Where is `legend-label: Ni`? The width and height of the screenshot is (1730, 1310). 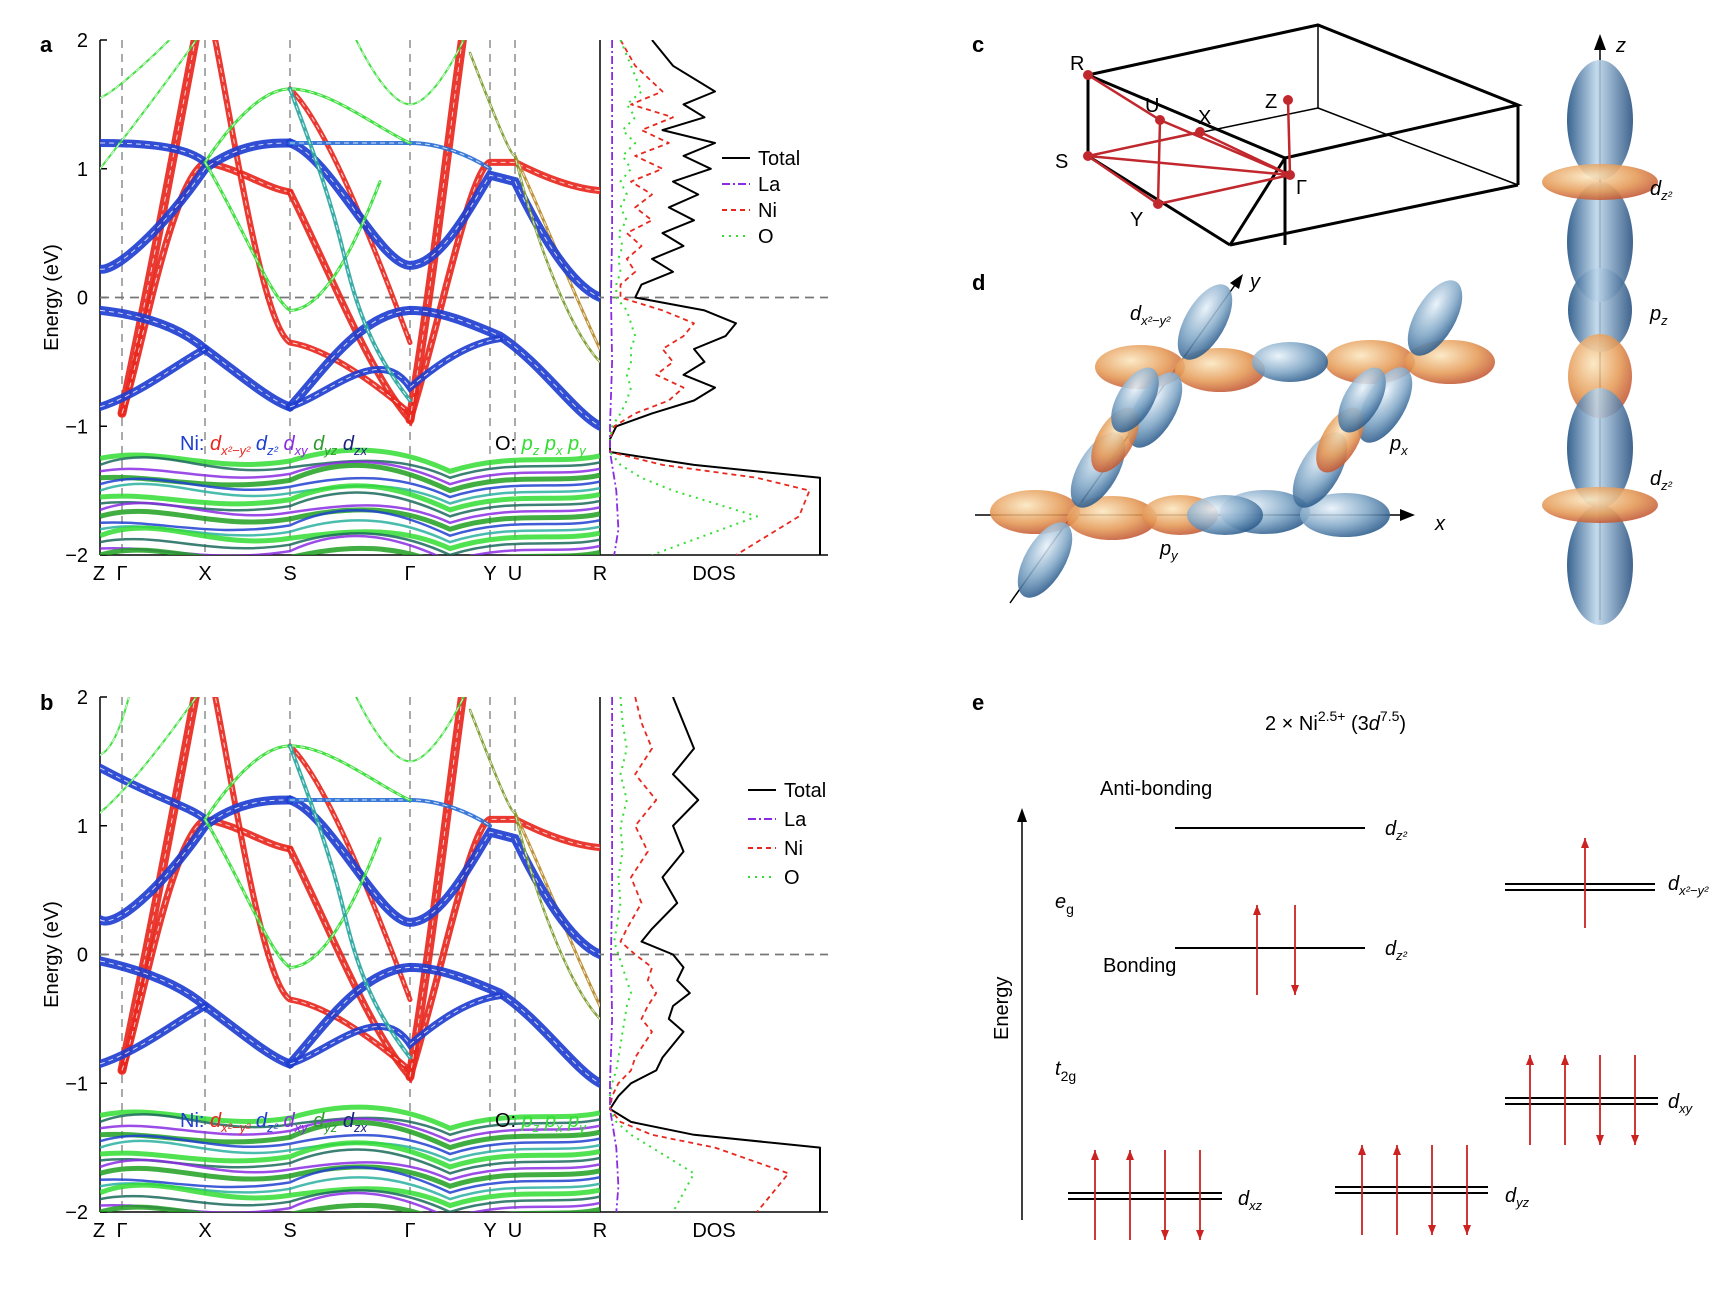
legend-label: Ni is located at coordinates (793, 849).